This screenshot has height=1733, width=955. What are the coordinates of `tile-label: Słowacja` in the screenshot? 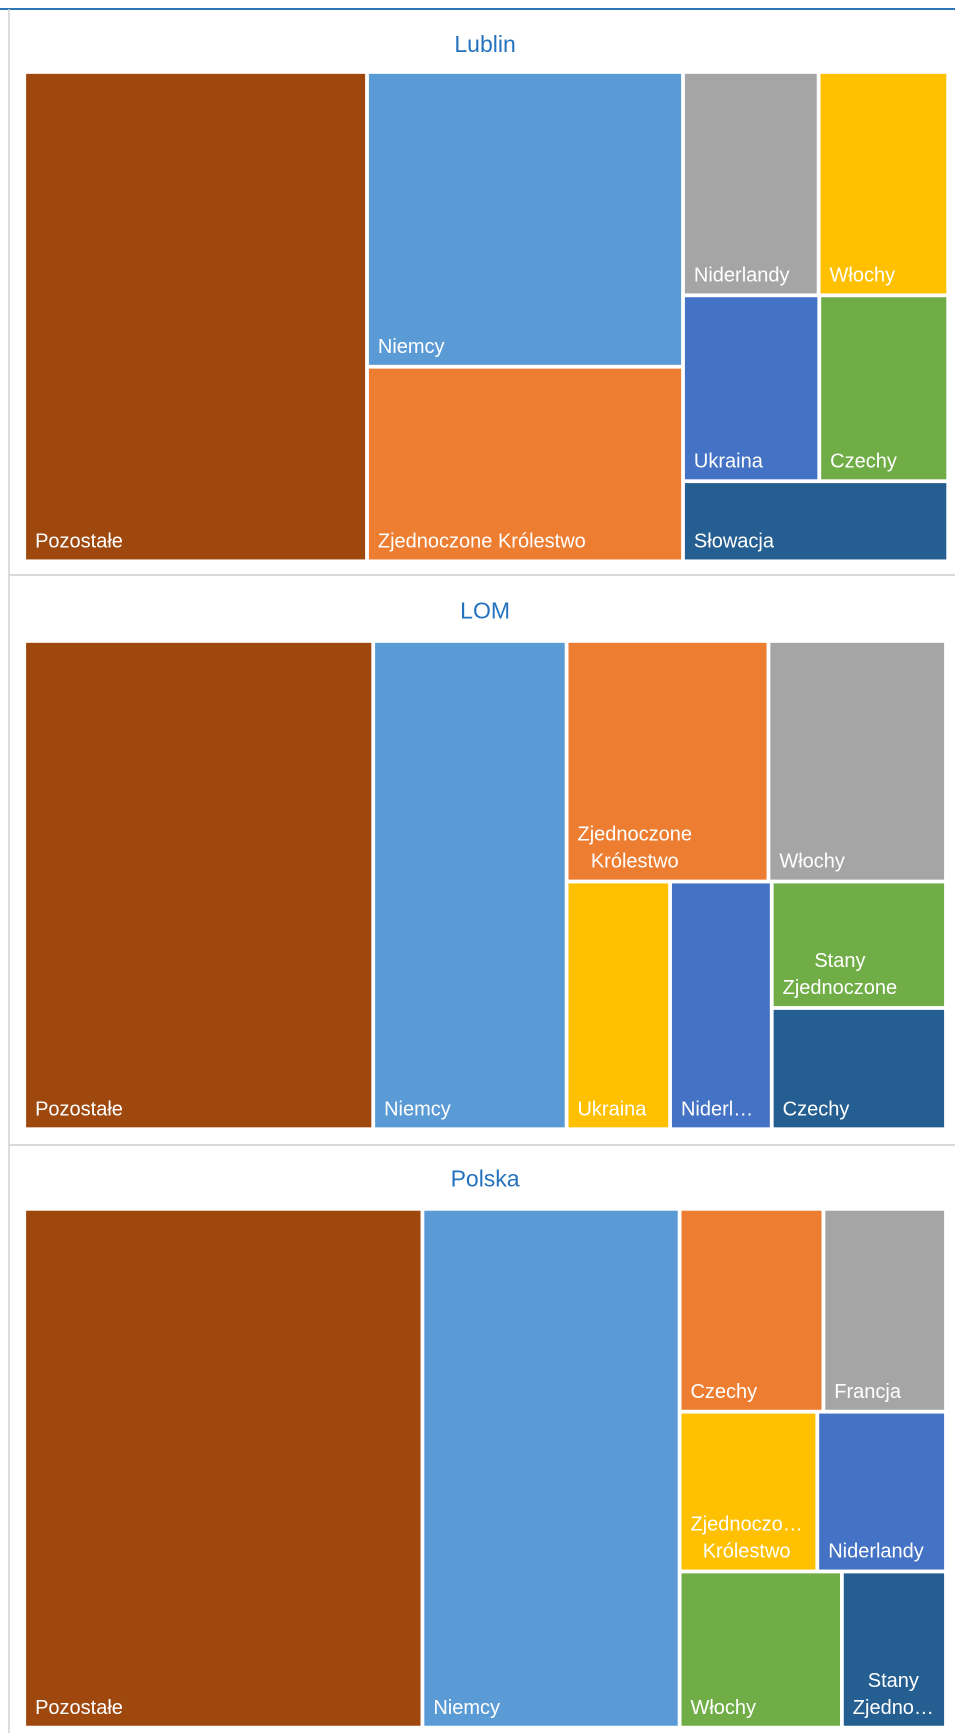 It's located at (734, 541).